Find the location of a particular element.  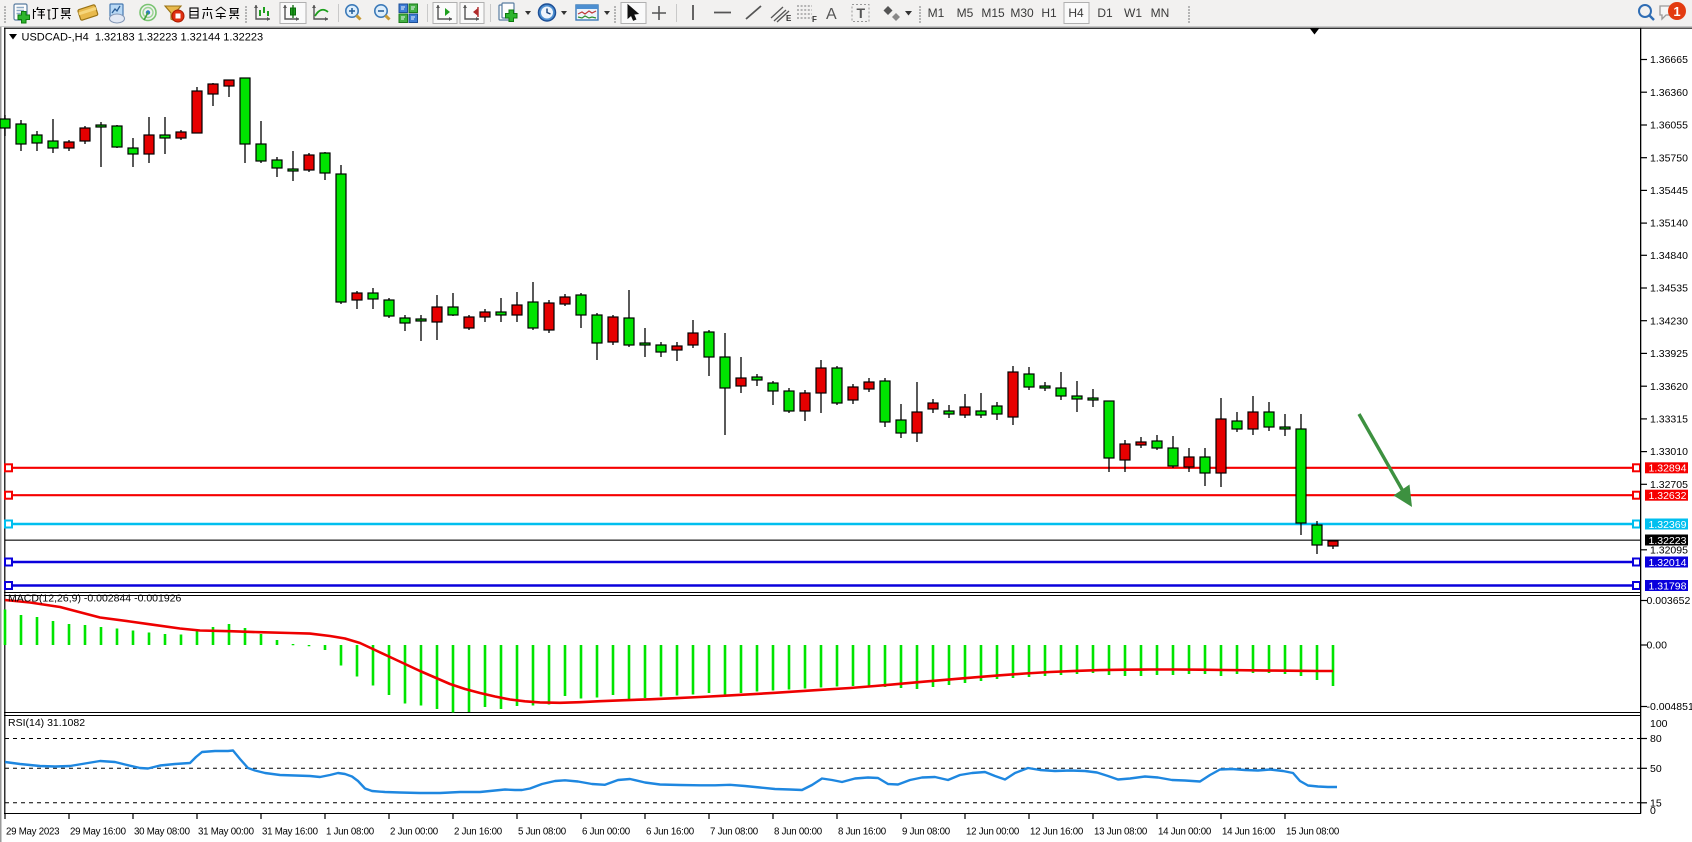

svg-text: 12 Jun 16:00 is located at coordinates (1057, 832).